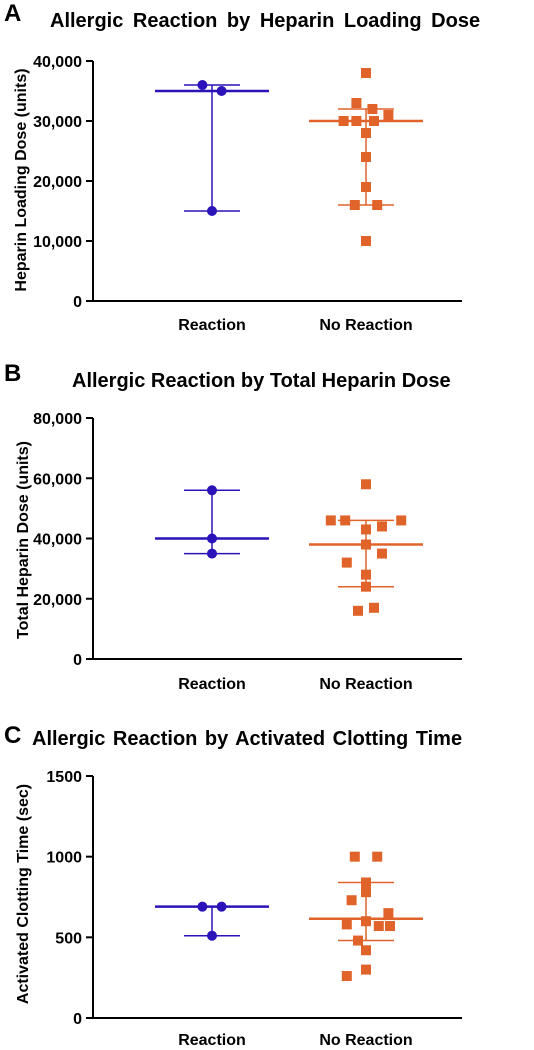 This screenshot has width=534, height=1050. What do you see at coordinates (57, 122) in the screenshot?
I see `y-tick-label: 30,000` at bounding box center [57, 122].